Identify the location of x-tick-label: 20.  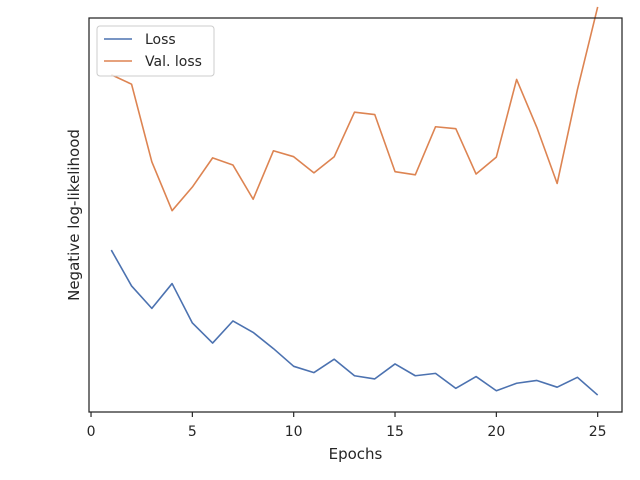
(496, 432).